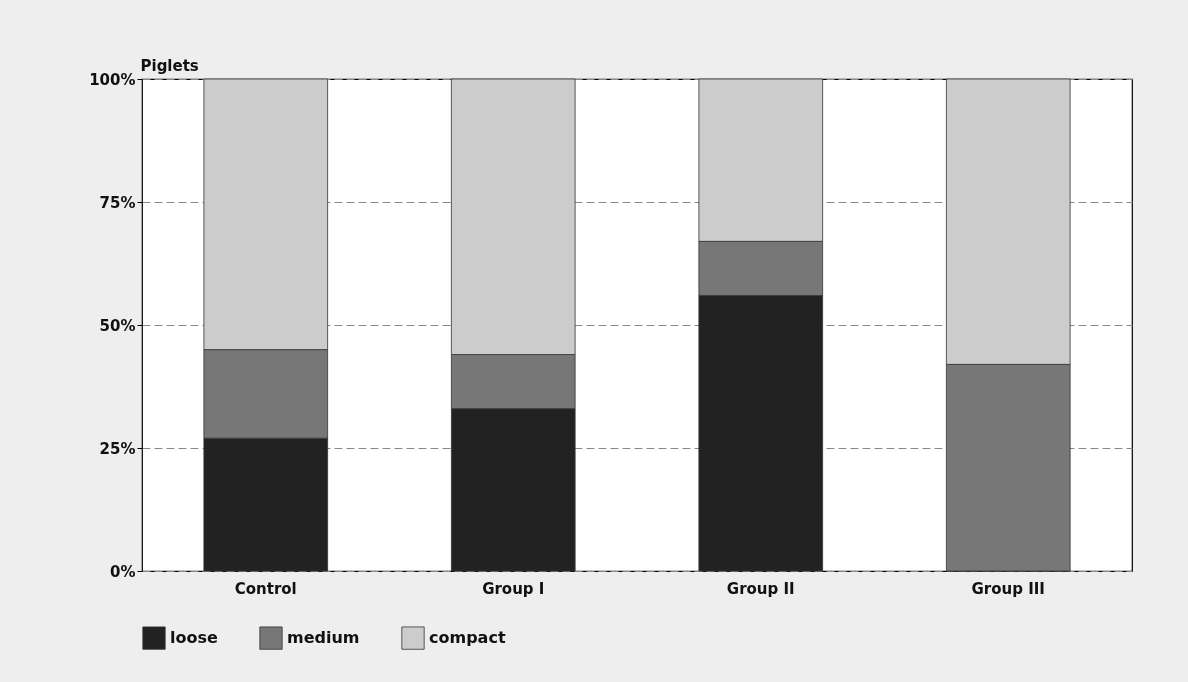  What do you see at coordinates (169, 65) in the screenshot?
I see `y-axis-title: Piglets` at bounding box center [169, 65].